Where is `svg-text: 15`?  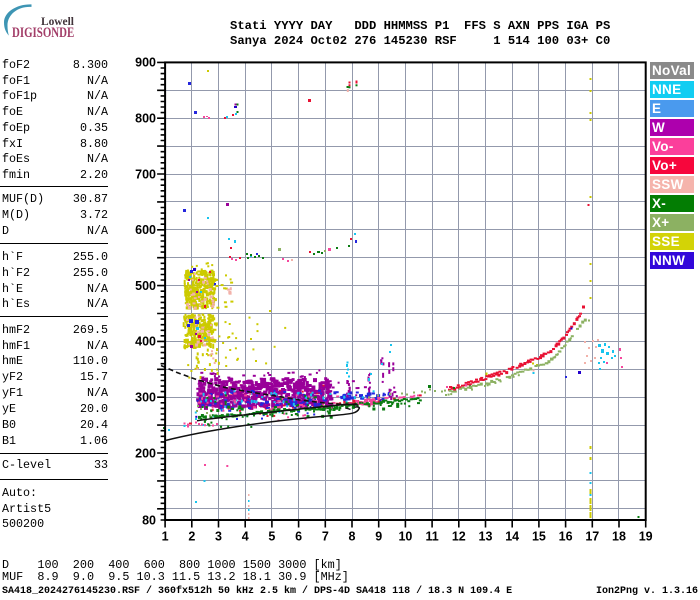
svg-text: 15 is located at coordinates (539, 537).